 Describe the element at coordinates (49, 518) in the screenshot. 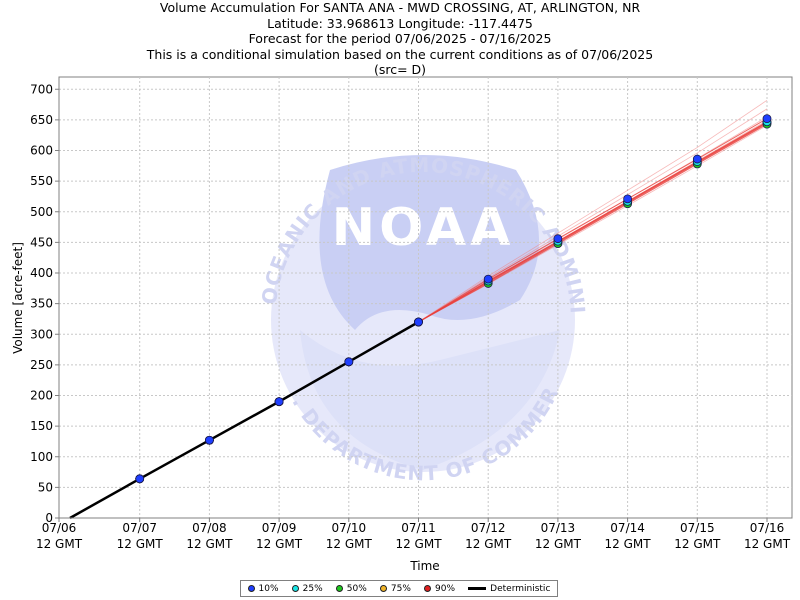

I see `y-tick-label: 0` at that location.